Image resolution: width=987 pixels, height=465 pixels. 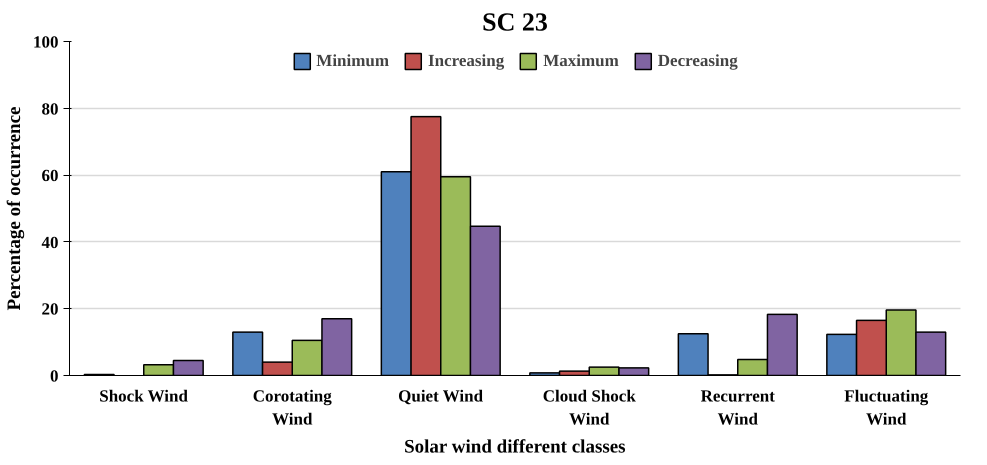 I want to click on y-tick-label: 100, so click(x=45, y=42).